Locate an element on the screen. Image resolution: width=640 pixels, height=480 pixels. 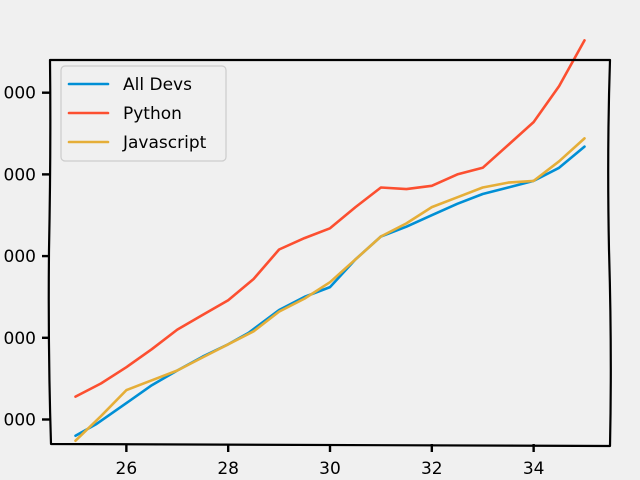
y-tick-label-1: 000 is located at coordinates (20, 339).